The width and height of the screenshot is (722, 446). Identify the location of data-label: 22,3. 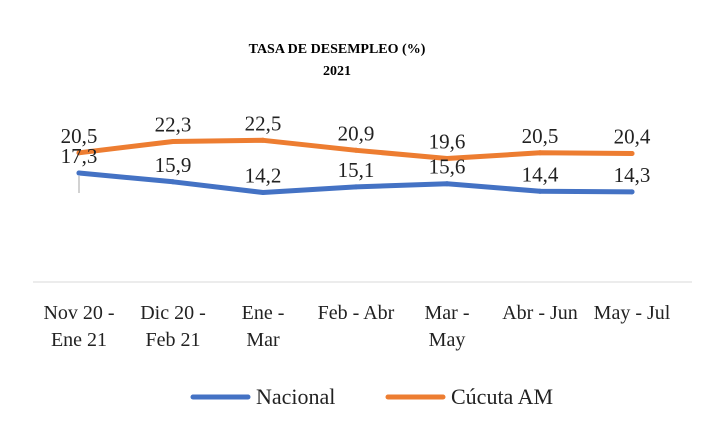
(173, 125).